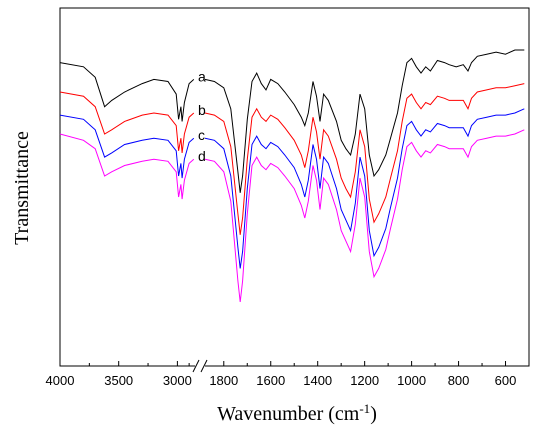  What do you see at coordinates (373, 414) in the screenshot?
I see `x-axis-title-close: )` at bounding box center [373, 414].